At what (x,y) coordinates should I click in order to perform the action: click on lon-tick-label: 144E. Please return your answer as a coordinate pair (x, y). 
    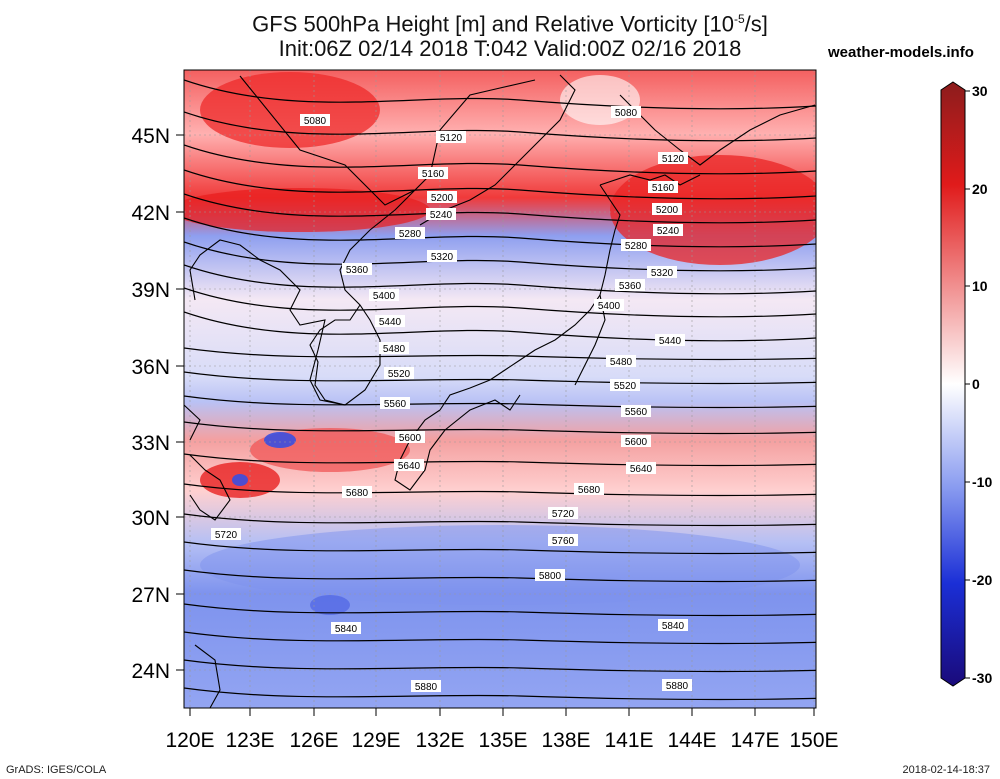
    Looking at the image, I should click on (691, 740).